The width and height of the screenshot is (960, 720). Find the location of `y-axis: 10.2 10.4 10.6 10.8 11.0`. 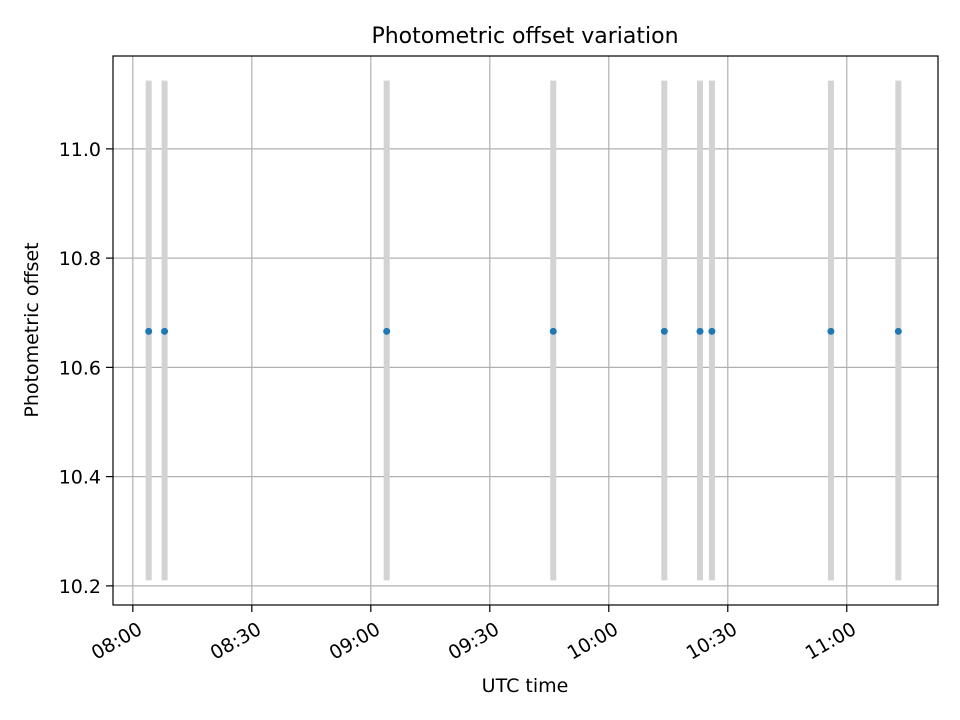

y-axis: 10.2 10.4 10.6 10.8 11.0 is located at coordinates (86, 368).